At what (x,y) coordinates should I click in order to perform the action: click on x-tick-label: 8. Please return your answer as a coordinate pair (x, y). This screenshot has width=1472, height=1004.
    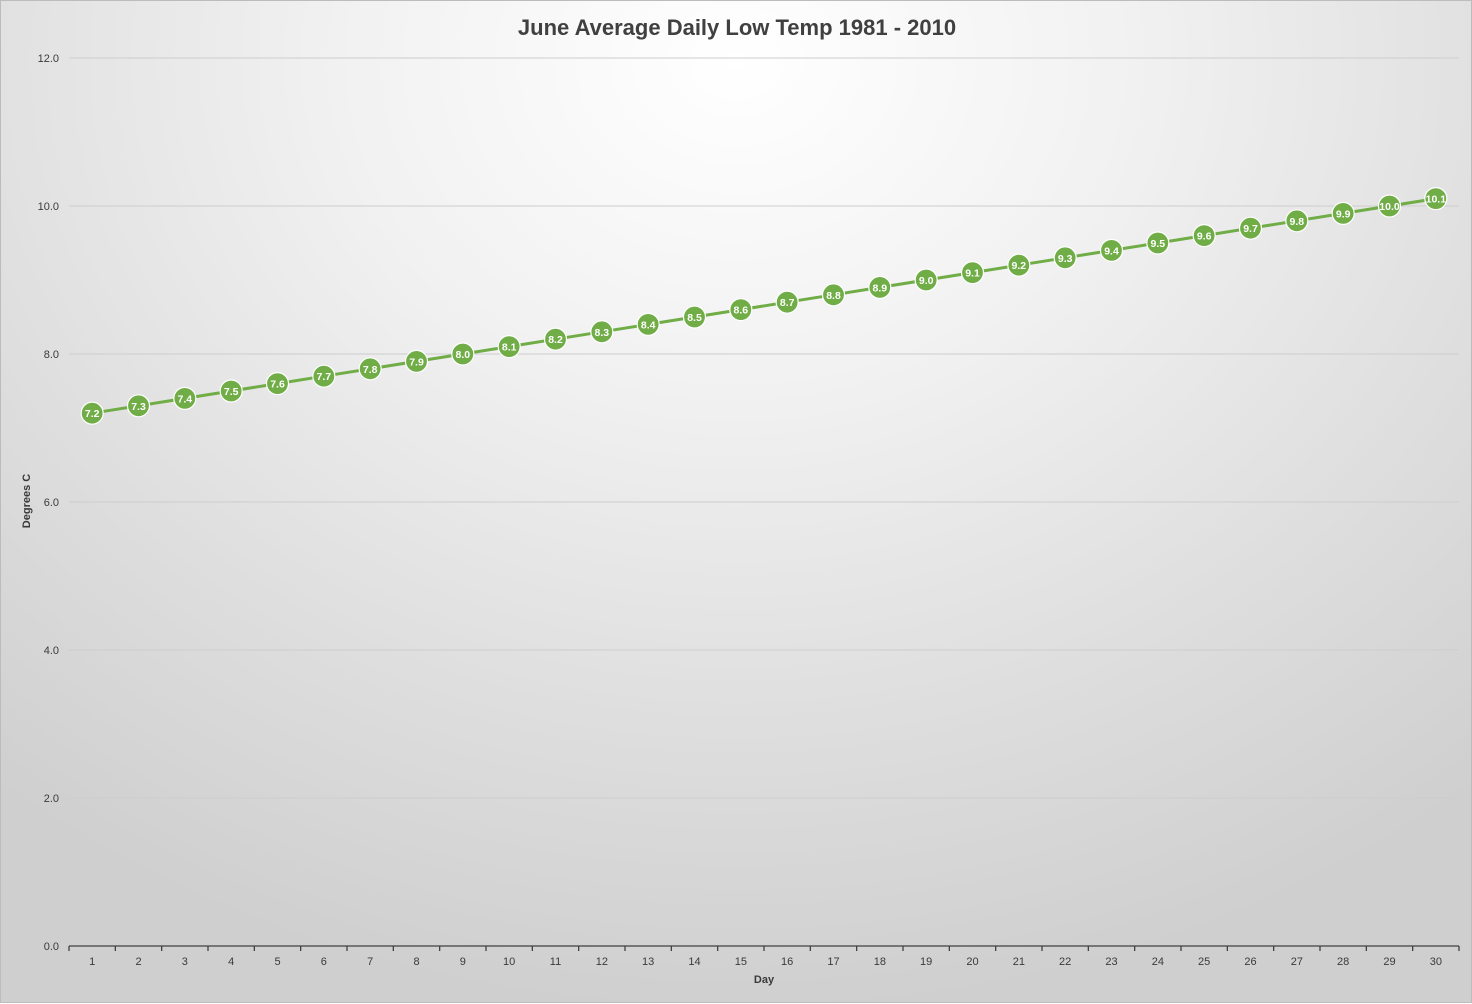
    Looking at the image, I should click on (416, 962).